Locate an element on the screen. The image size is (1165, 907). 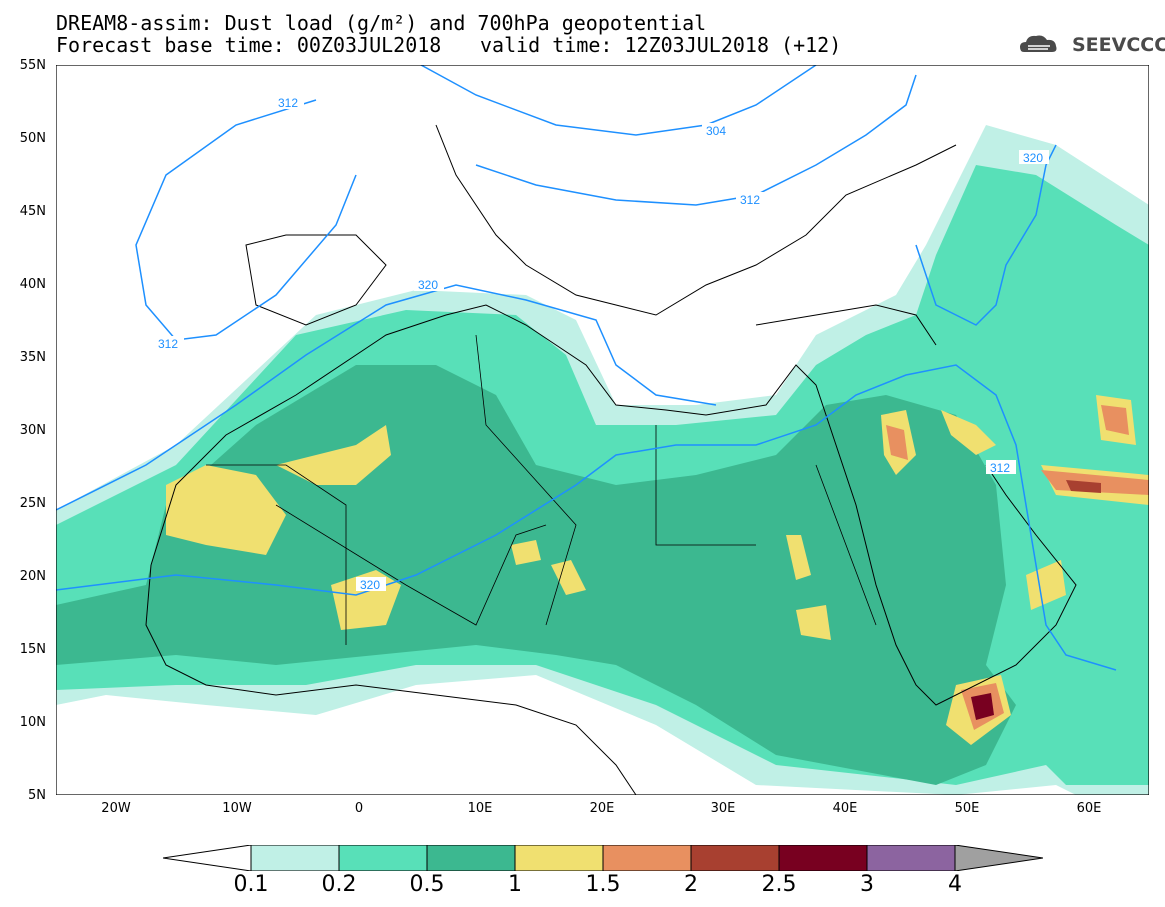
colorbar-label: 1.5 is located at coordinates (603, 884).